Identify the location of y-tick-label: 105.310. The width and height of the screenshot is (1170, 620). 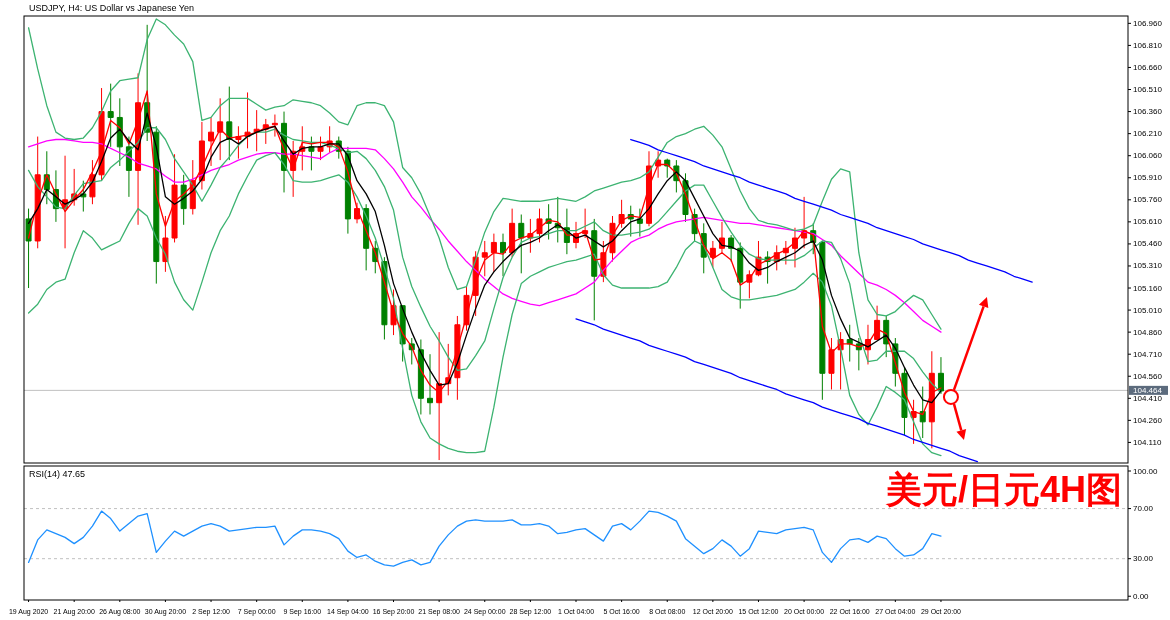
(1148, 266).